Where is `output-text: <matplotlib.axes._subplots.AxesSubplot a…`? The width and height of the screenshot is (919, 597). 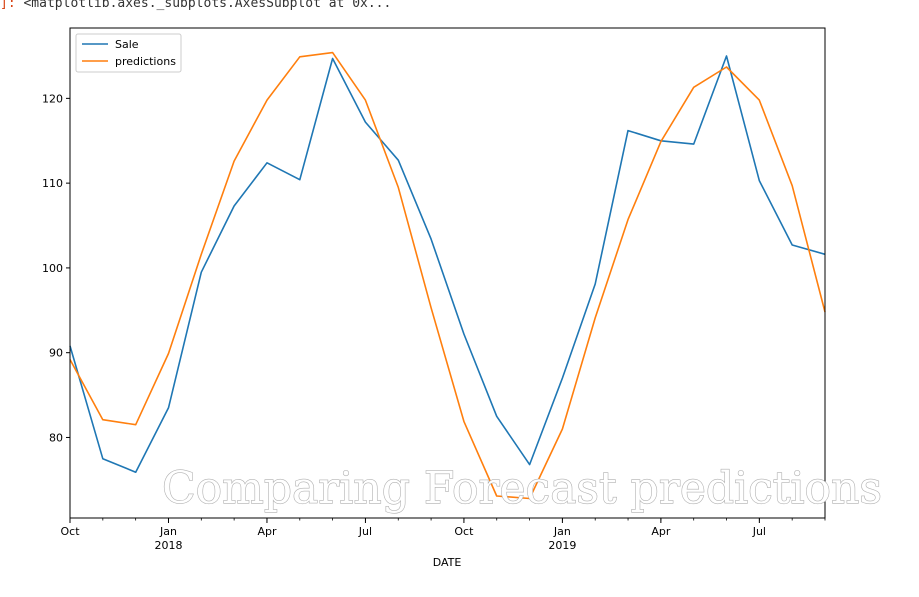 output-text: <matplotlib.axes._subplots.AxesSubplot a… is located at coordinates (207, 5).